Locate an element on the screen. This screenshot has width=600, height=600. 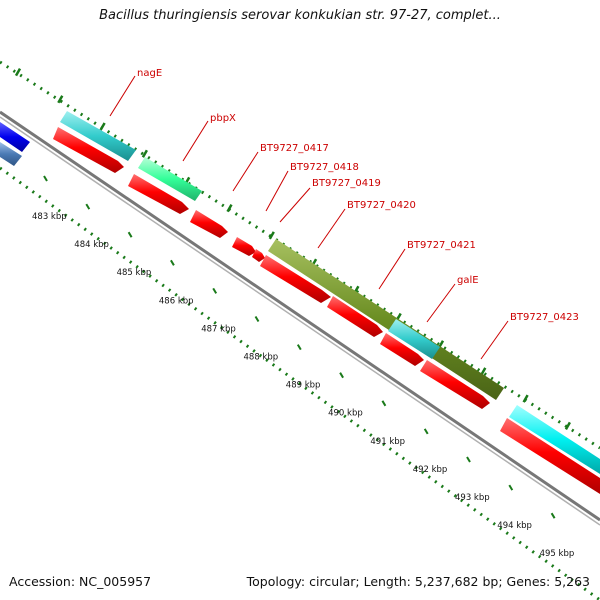
feature-green-pbpx is located at coordinates (170, 179).